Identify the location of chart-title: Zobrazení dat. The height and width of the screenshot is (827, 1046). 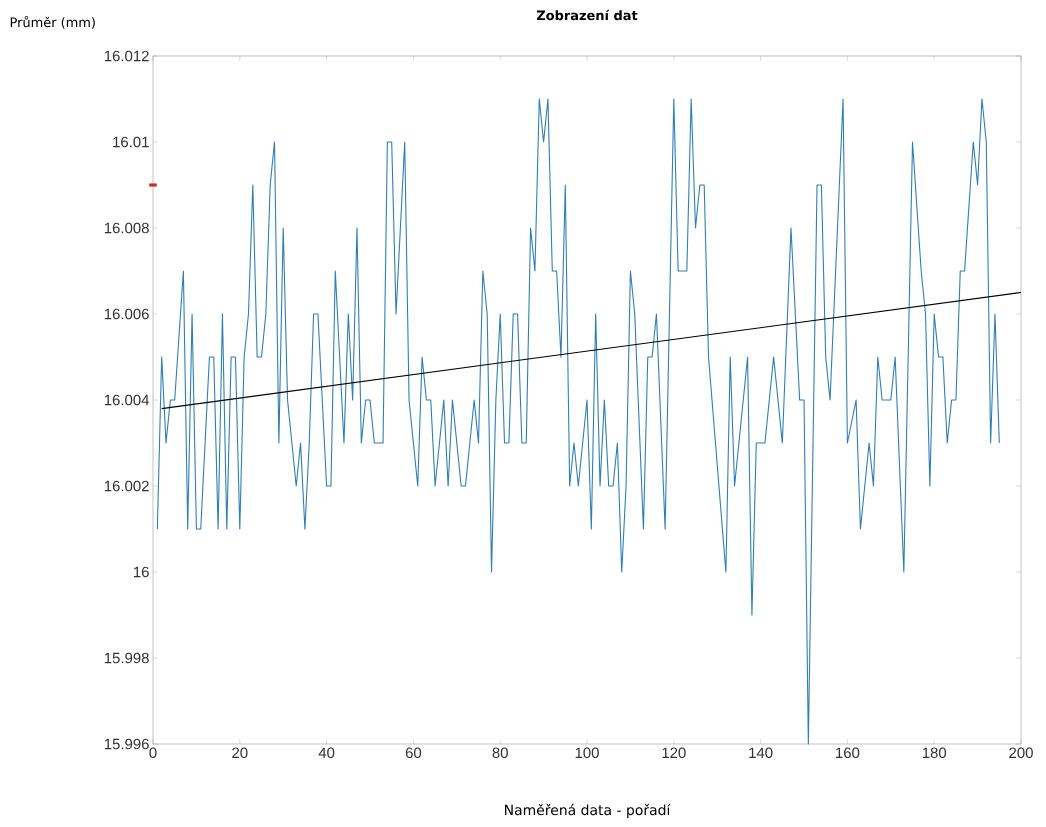
(587, 15).